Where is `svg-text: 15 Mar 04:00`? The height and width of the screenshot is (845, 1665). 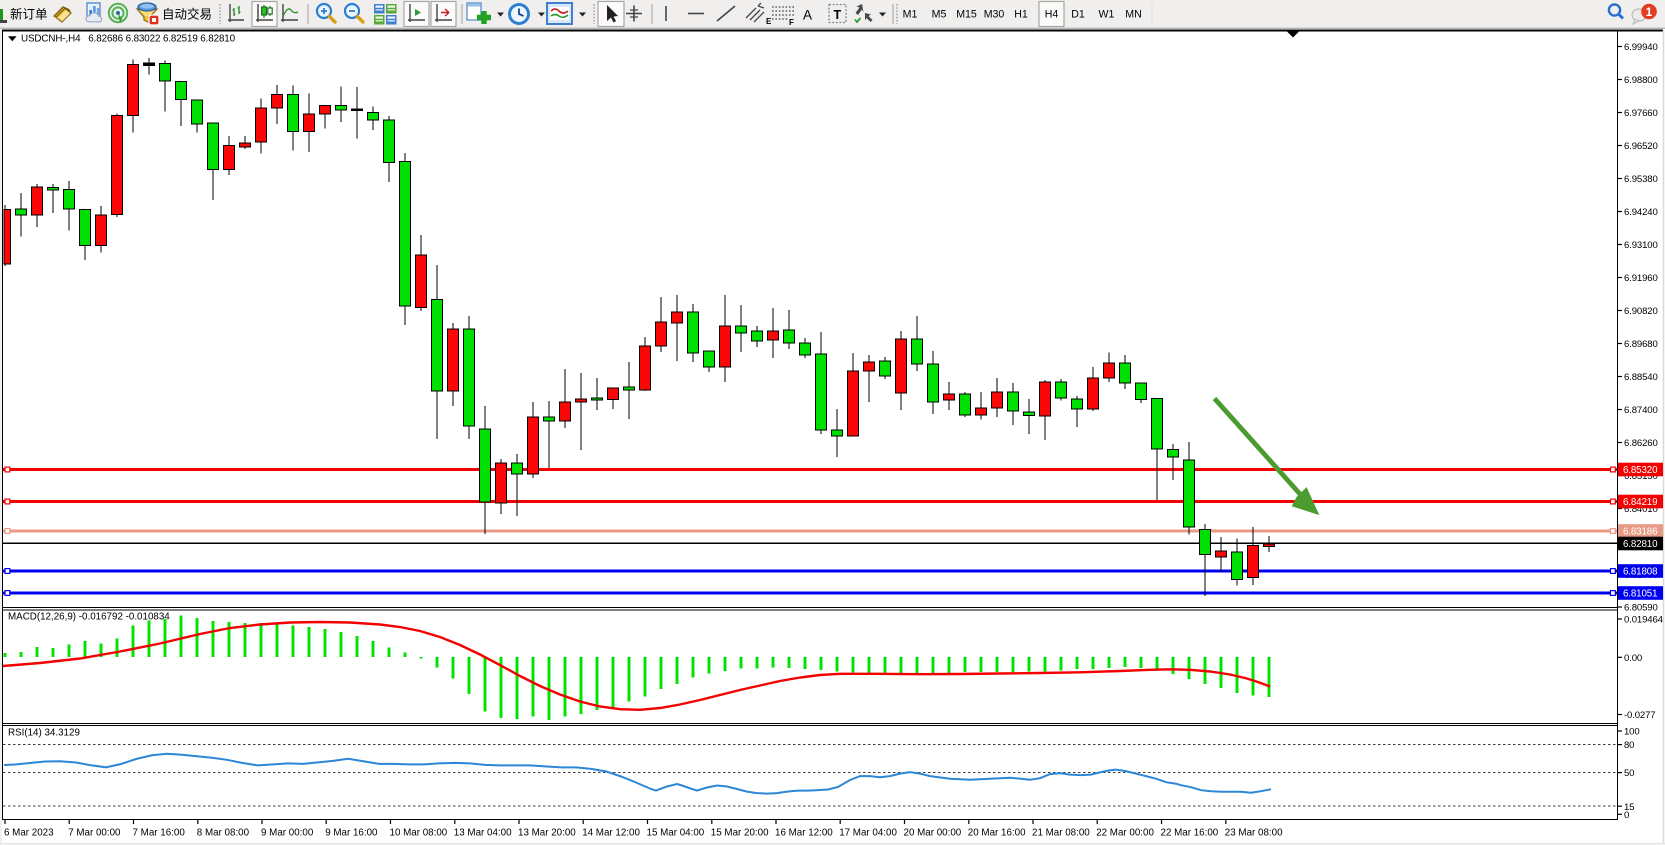
svg-text: 15 Mar 04:00 is located at coordinates (676, 833).